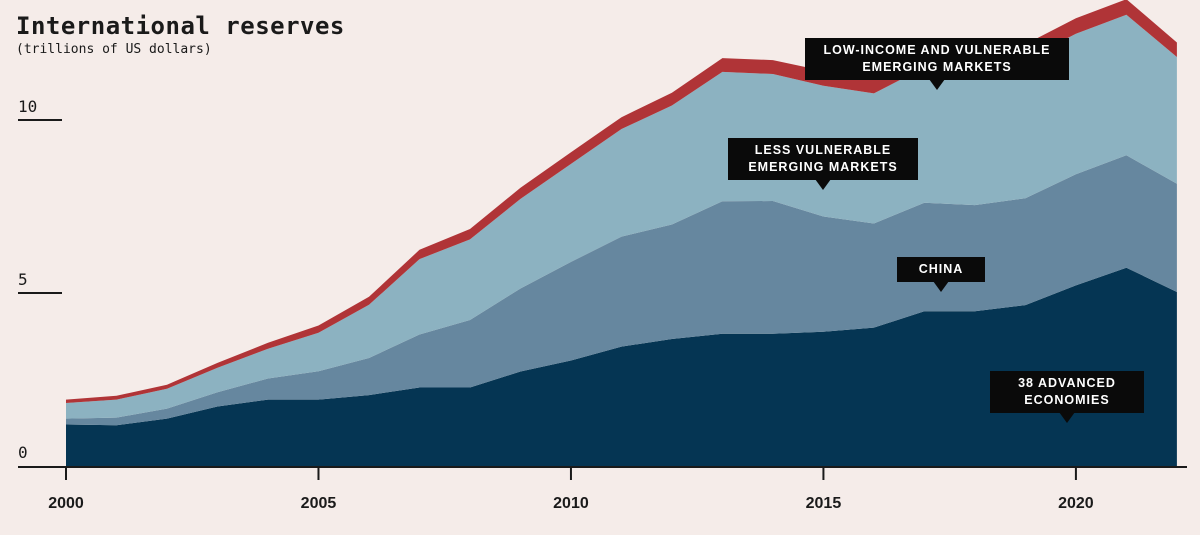  What do you see at coordinates (180, 26) in the screenshot?
I see `chart-title: International reserves` at bounding box center [180, 26].